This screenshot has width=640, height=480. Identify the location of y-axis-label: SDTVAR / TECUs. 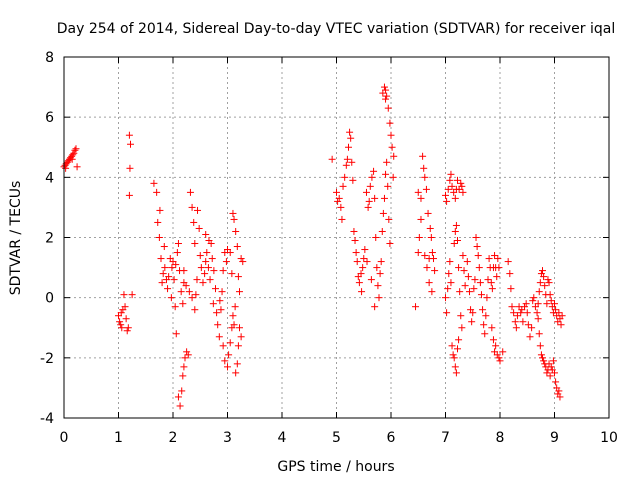
(16, 238).